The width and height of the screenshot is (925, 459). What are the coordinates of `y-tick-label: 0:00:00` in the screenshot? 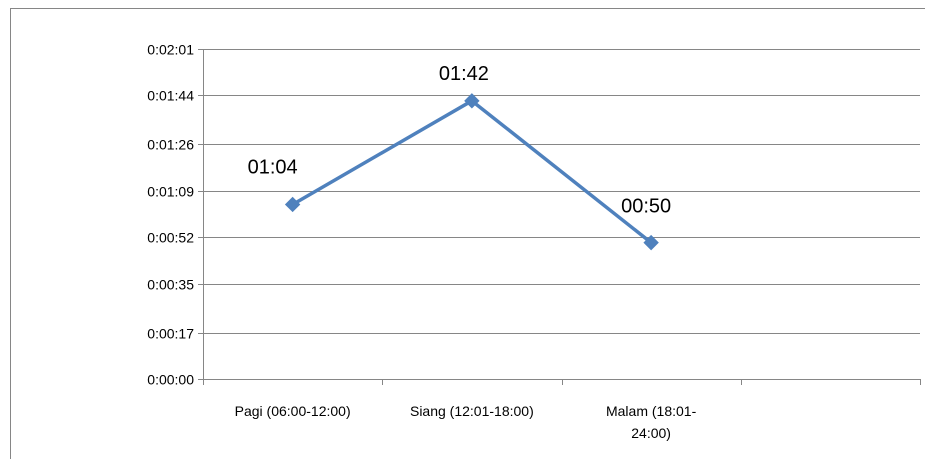 It's located at (170, 380).